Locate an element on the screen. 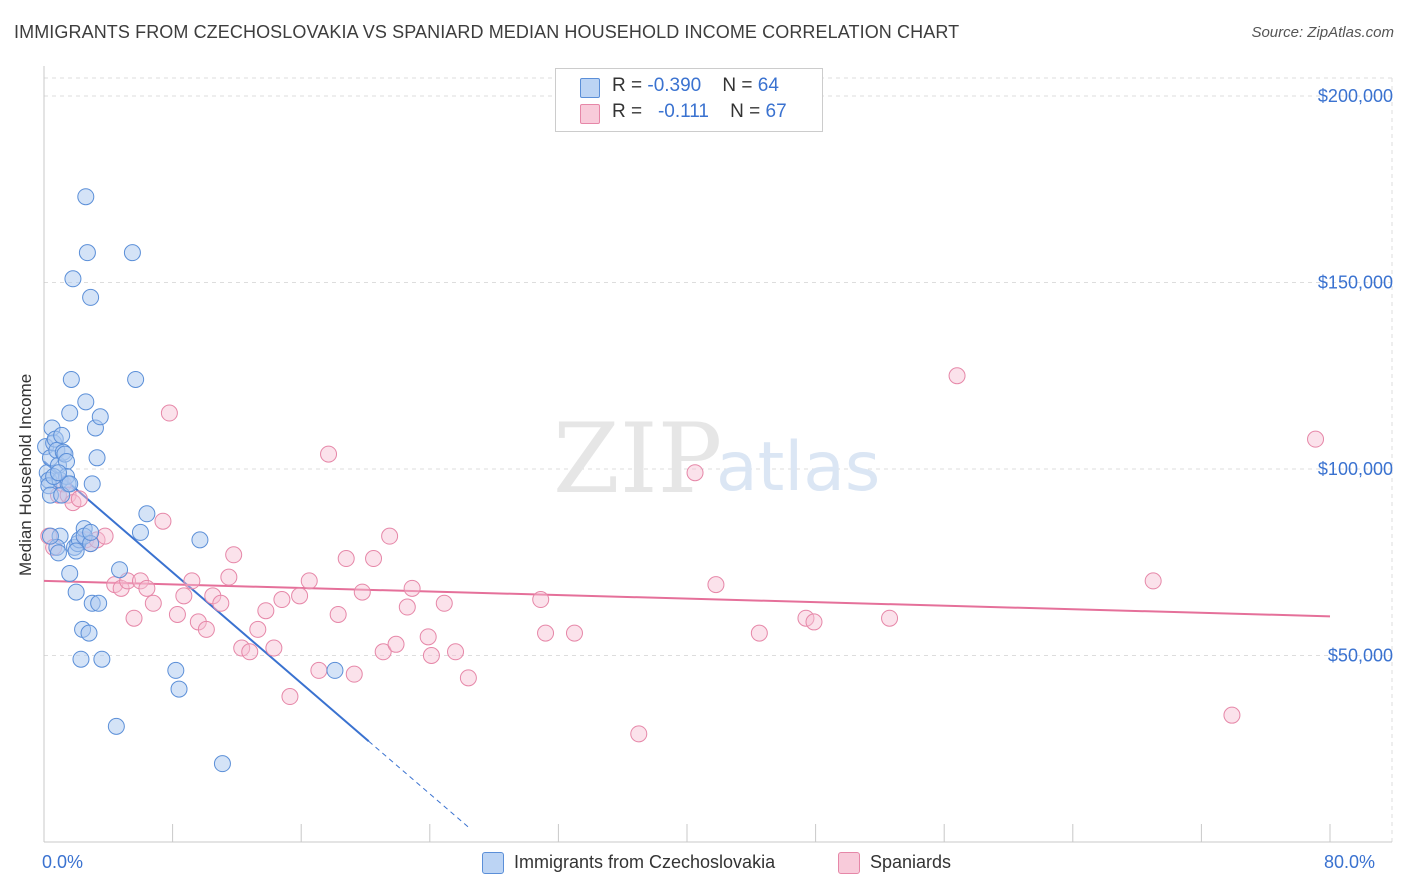 The image size is (1406, 892). y-axis-label: Median Household Income is located at coordinates (25, 474).